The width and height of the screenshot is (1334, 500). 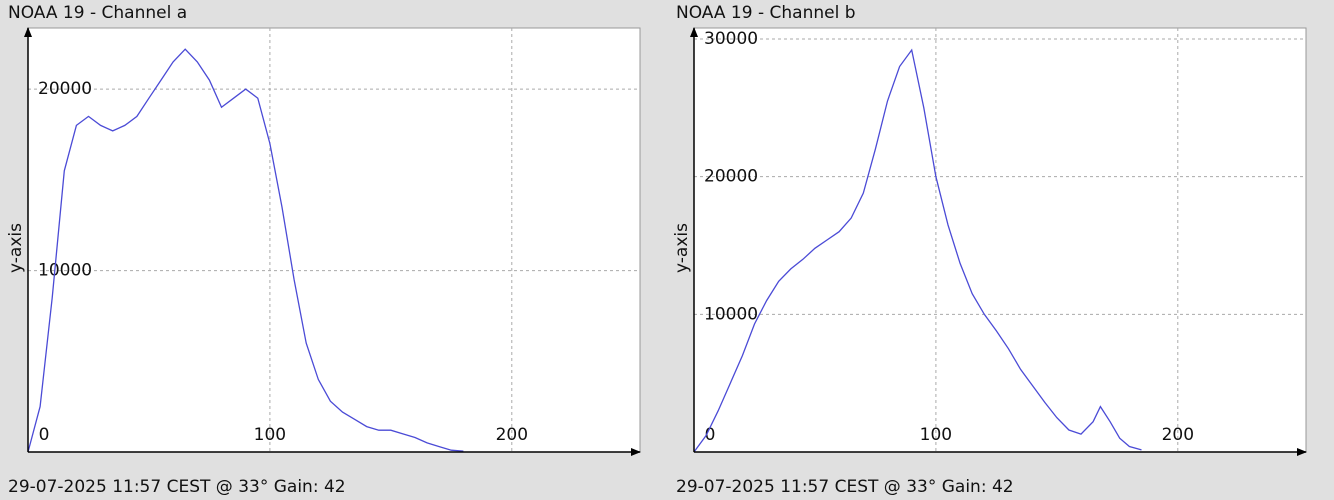 I want to click on chart-title: NOAA 19 - Channel a, so click(x=97, y=13).